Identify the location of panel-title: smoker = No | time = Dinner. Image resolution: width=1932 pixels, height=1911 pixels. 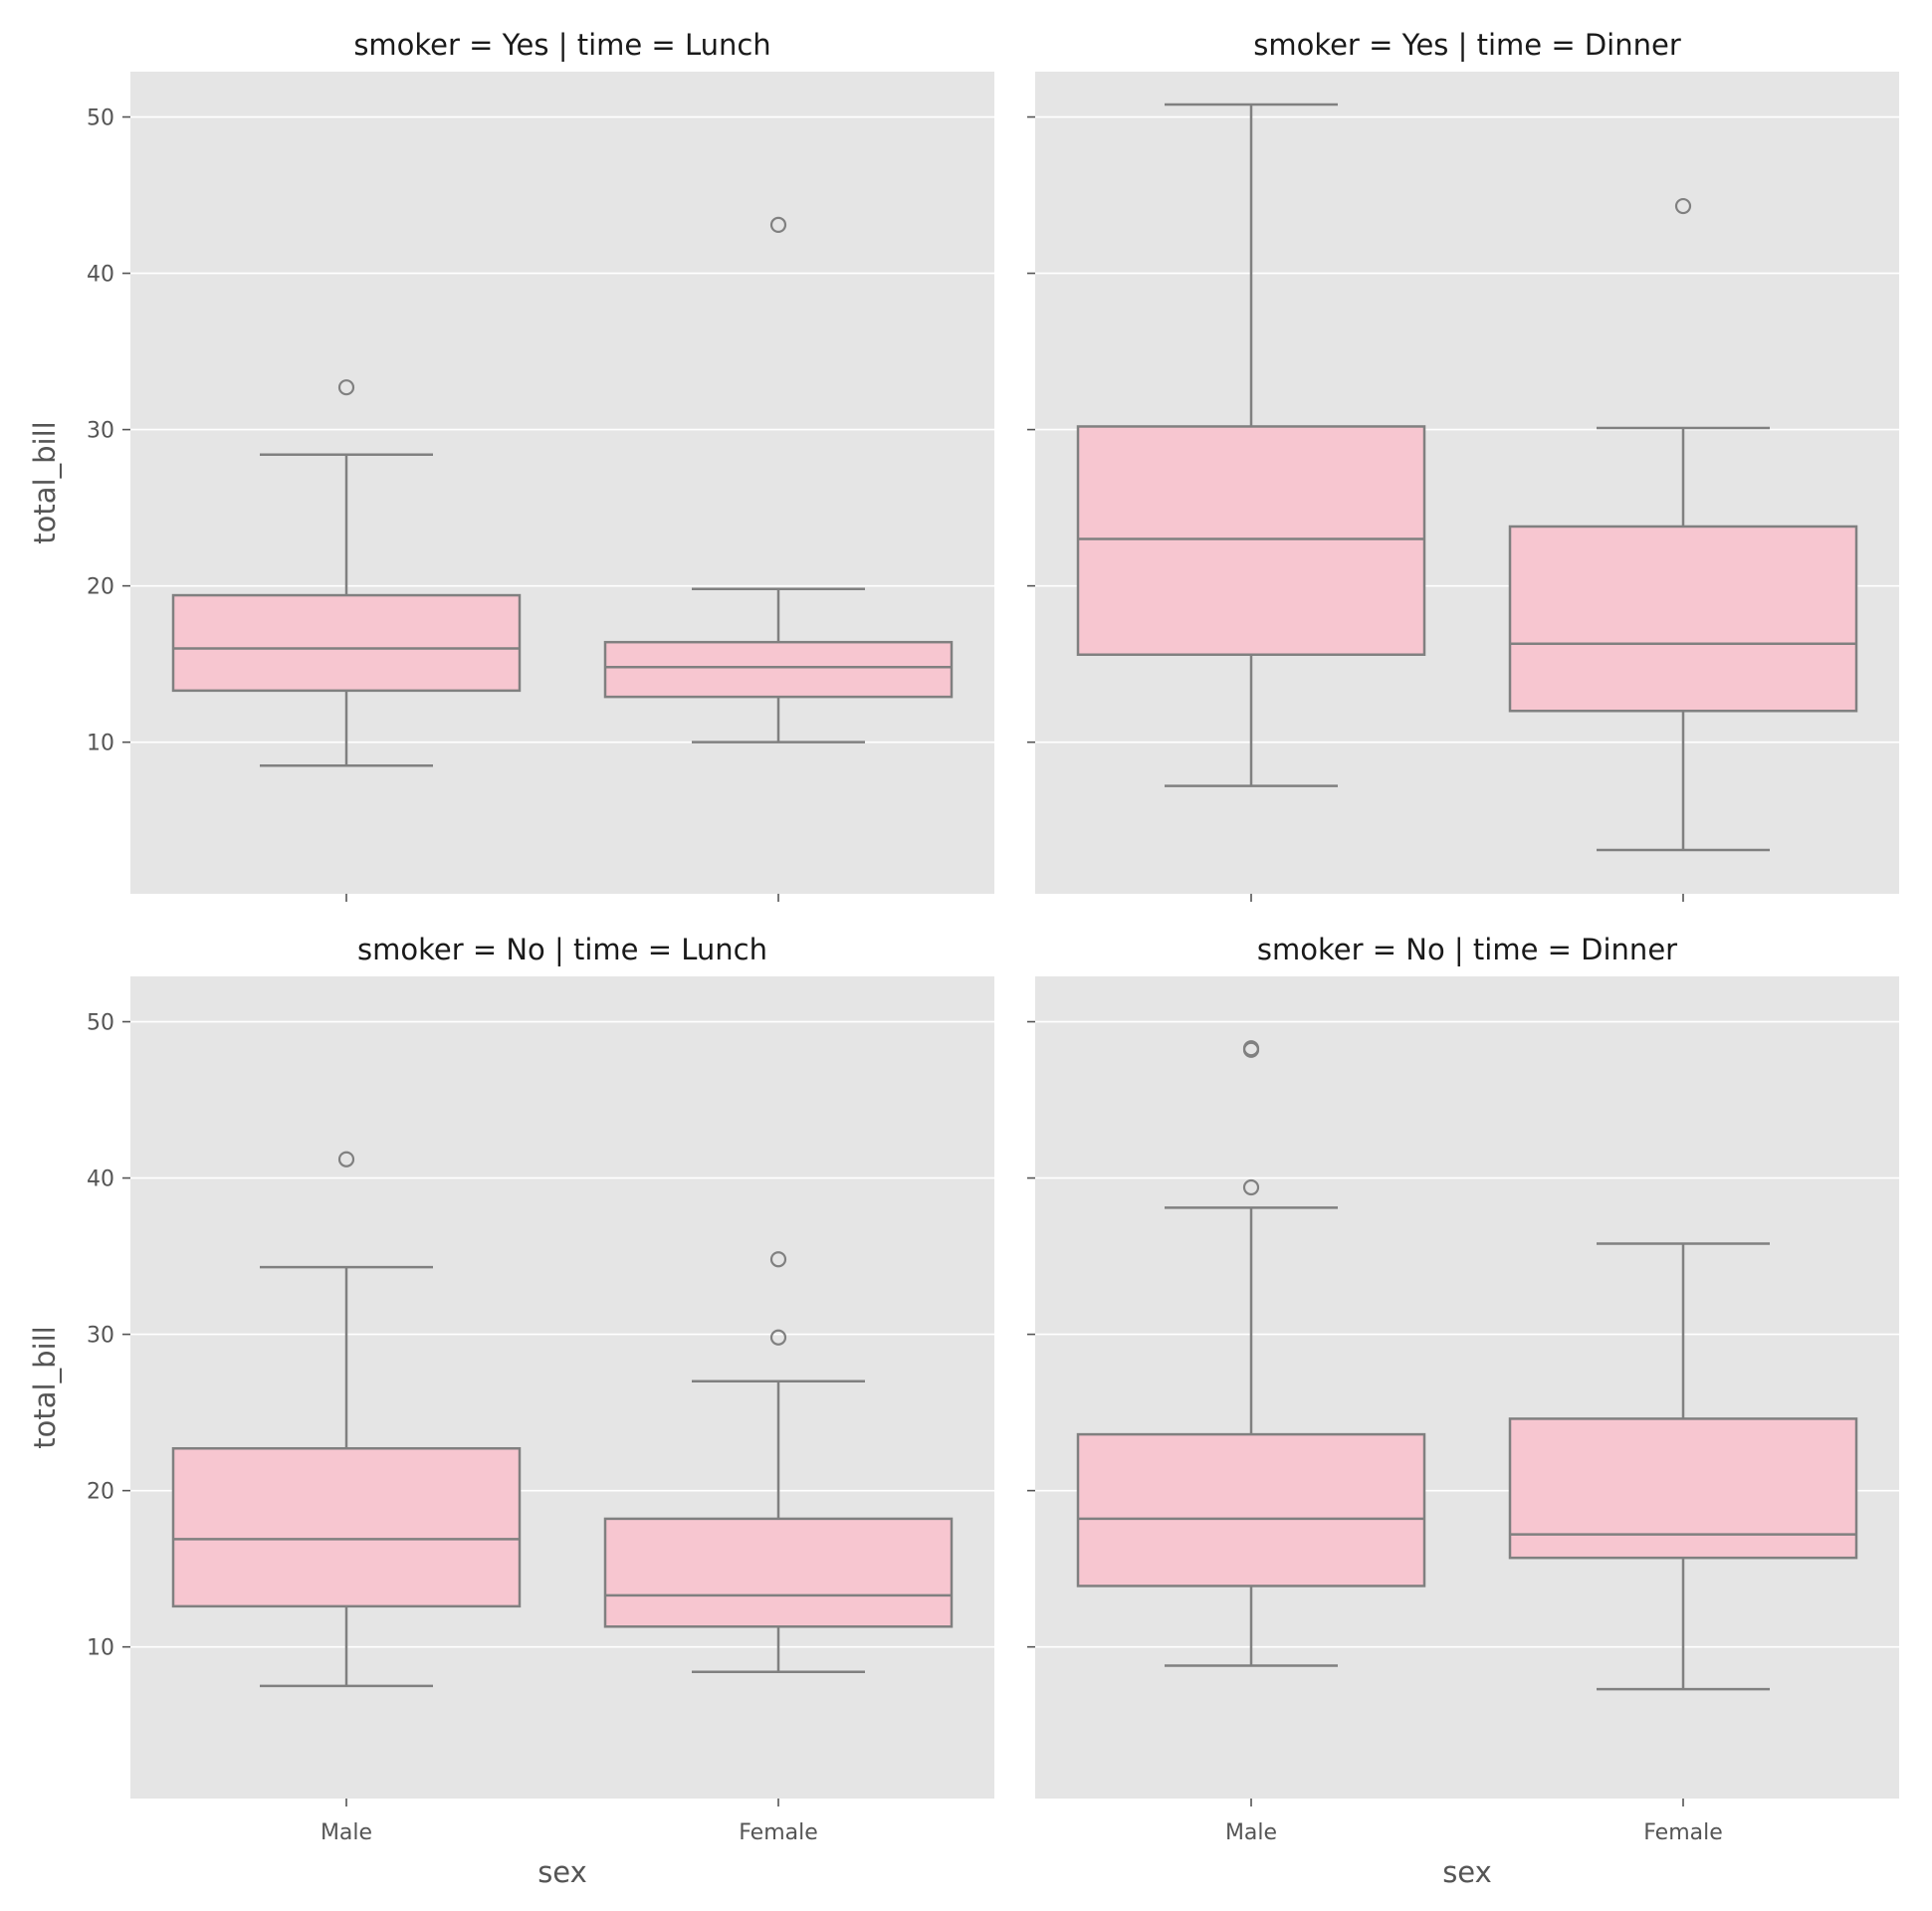
(1467, 949).